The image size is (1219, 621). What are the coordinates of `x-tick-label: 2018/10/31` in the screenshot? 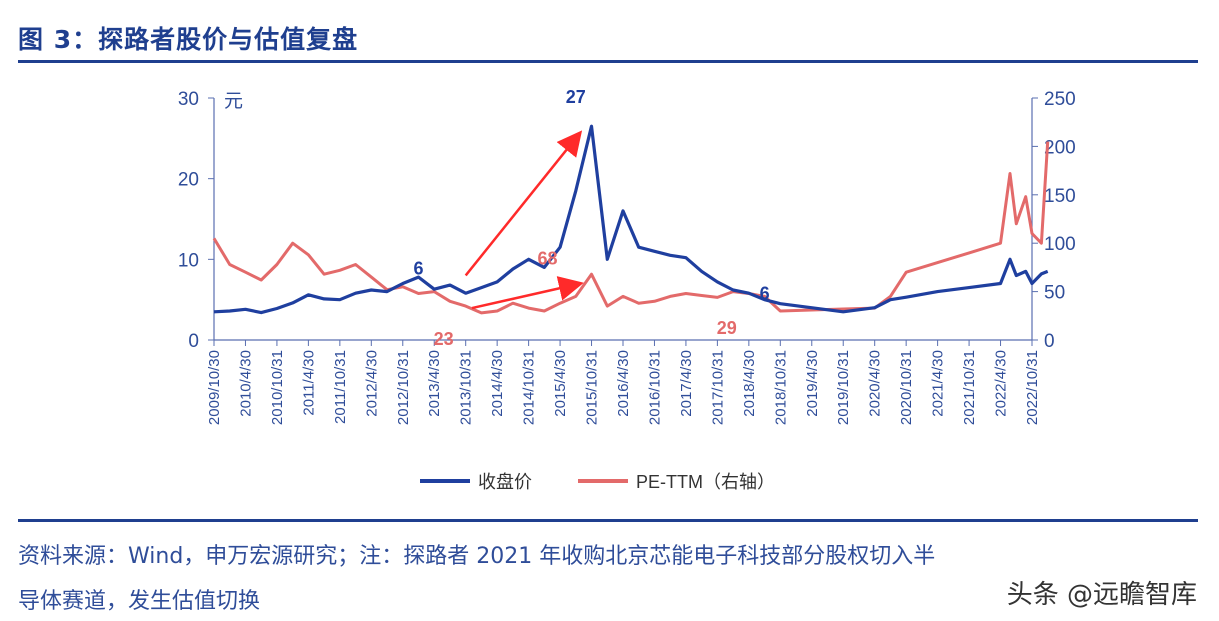 It's located at (780, 387).